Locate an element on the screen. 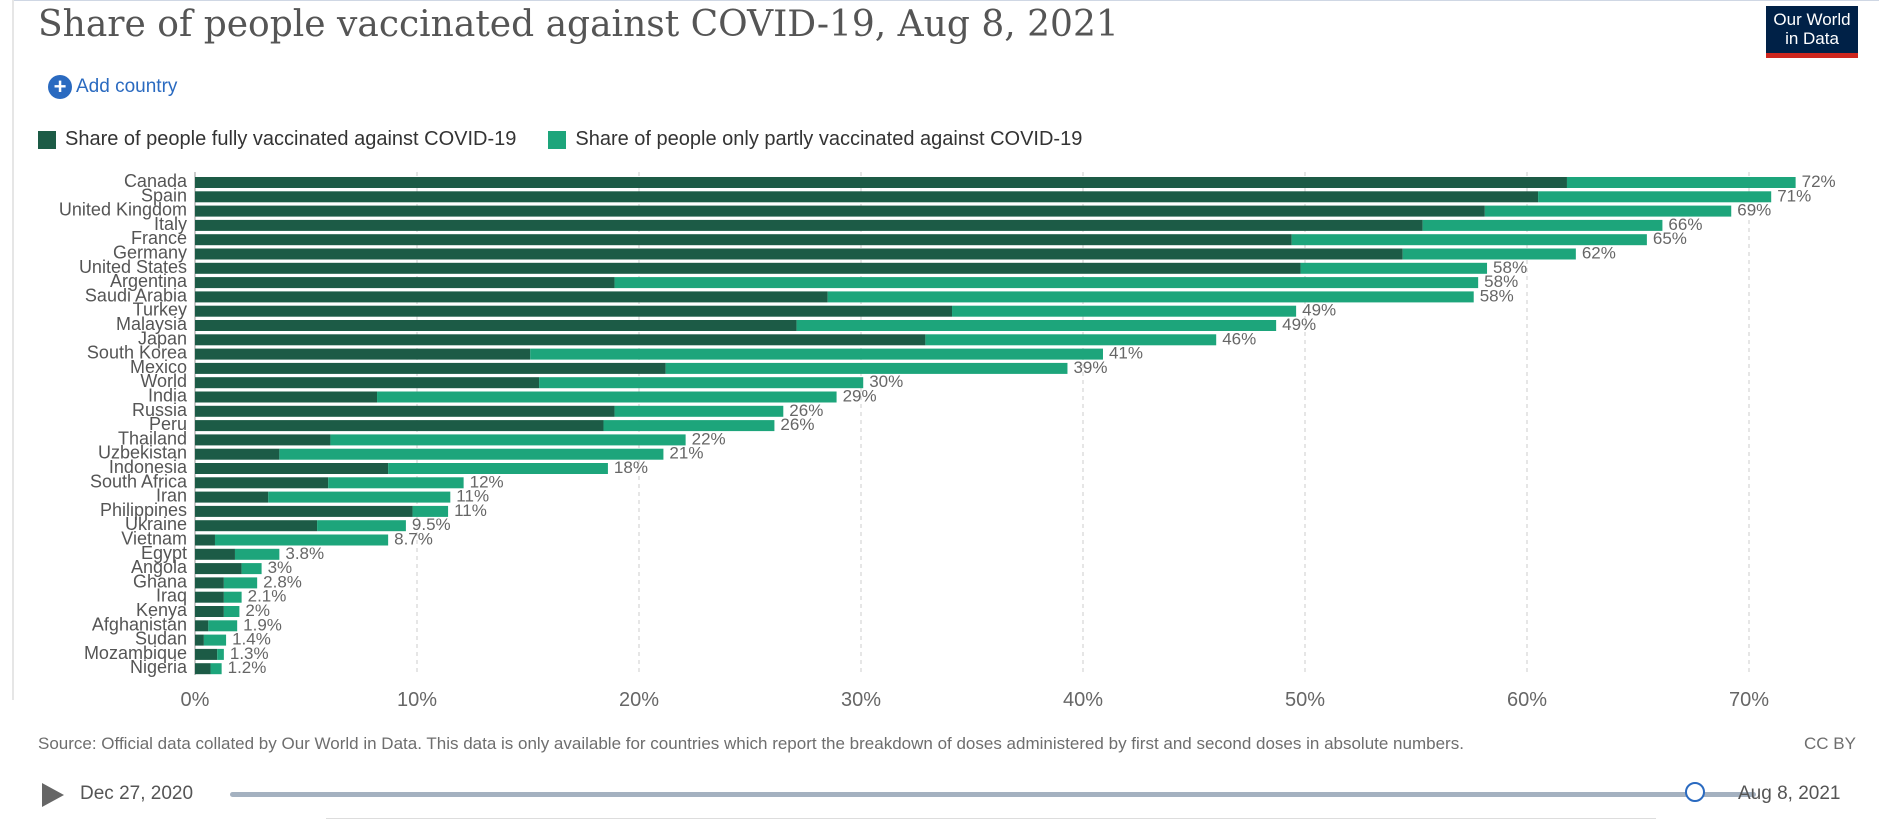  owid-logo: Our World in Data is located at coordinates (1812, 32).